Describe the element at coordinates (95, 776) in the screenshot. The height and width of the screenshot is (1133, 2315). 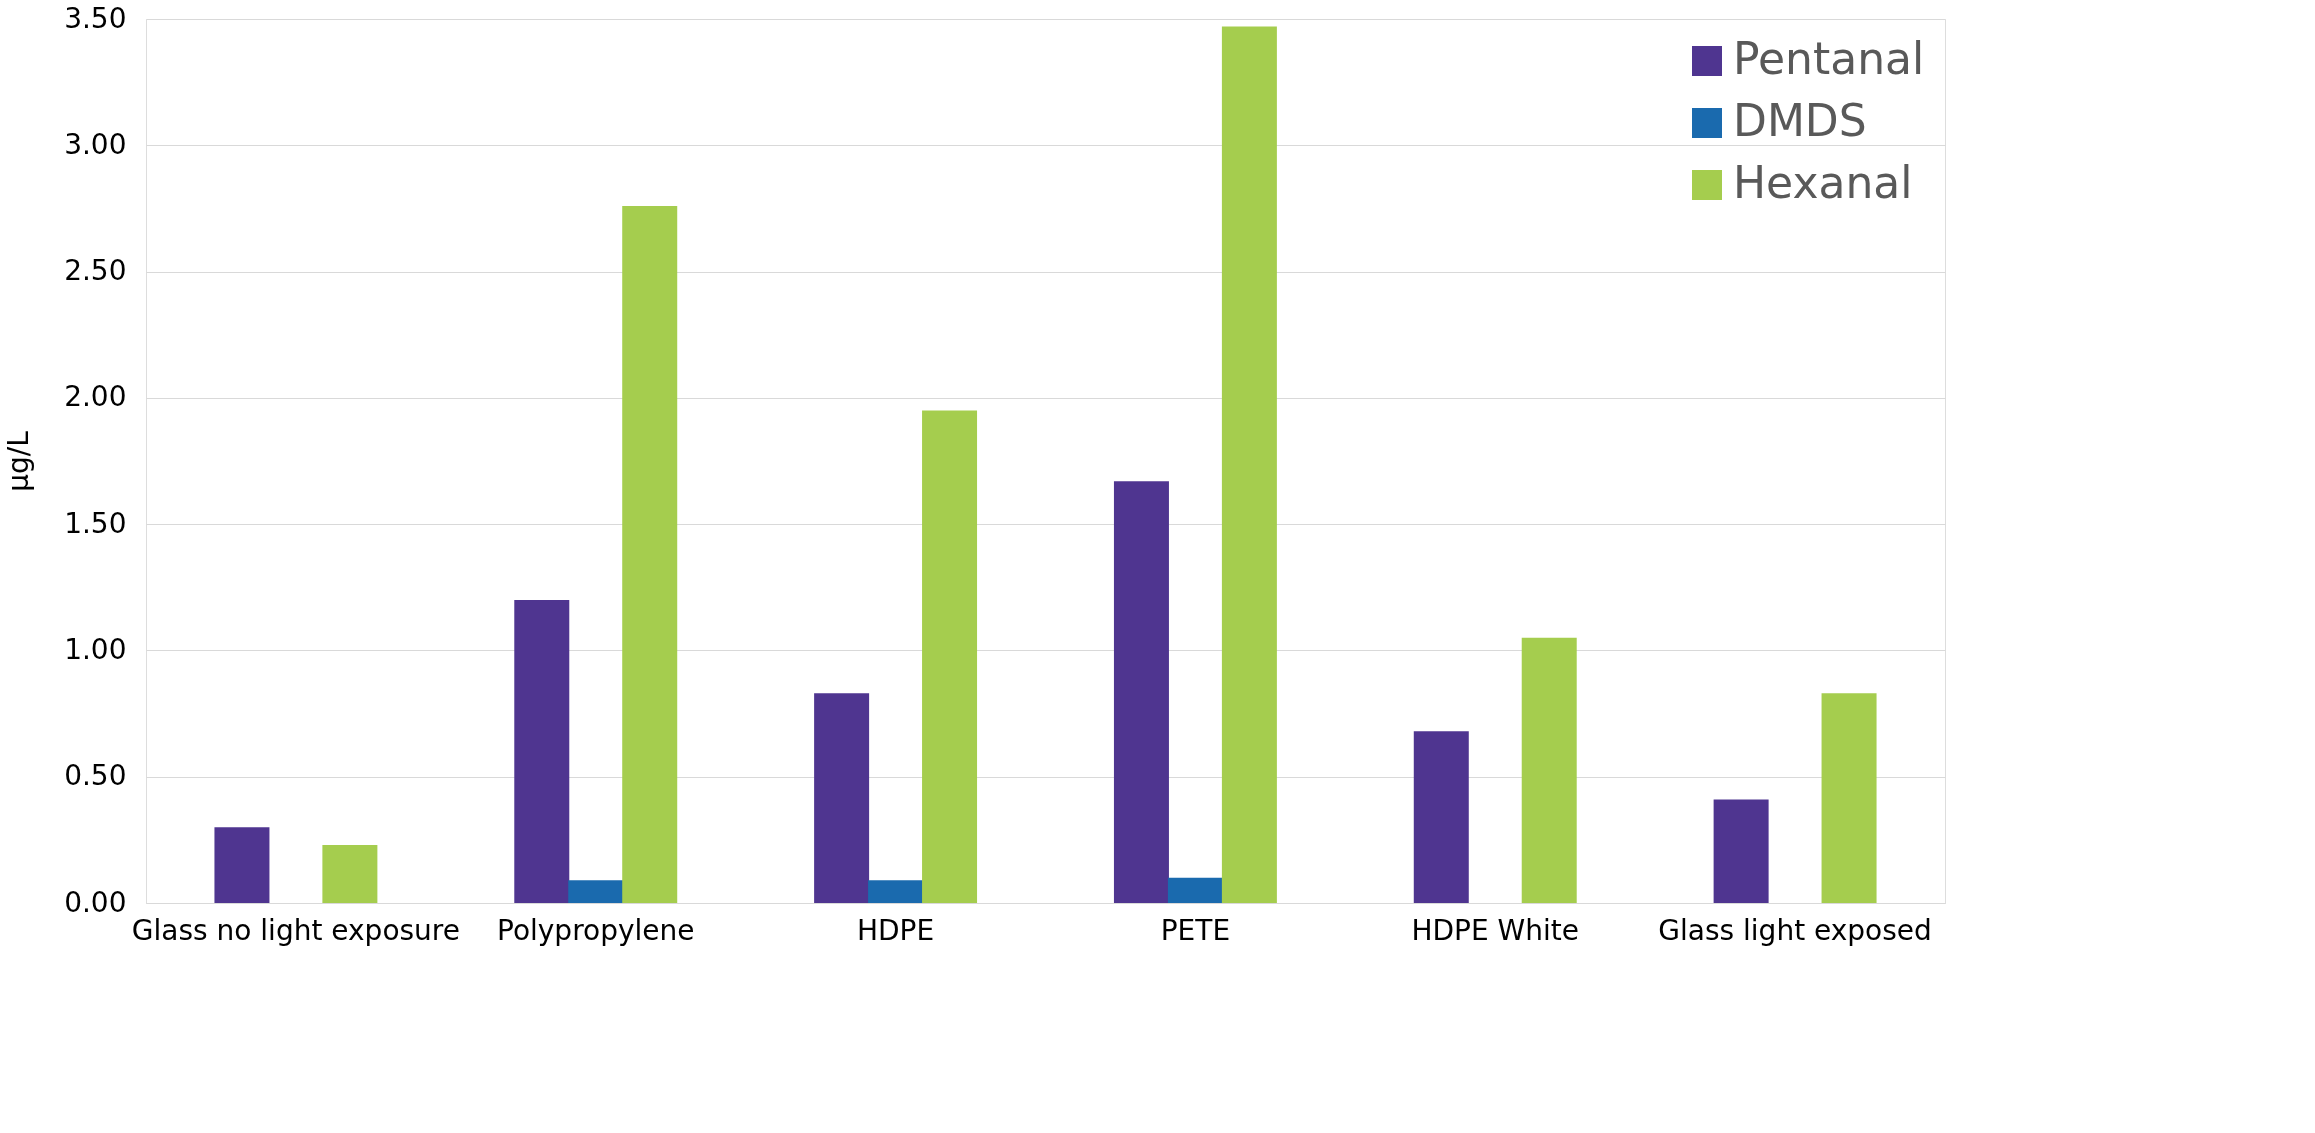
I see `y-tick-label: 0.50` at that location.